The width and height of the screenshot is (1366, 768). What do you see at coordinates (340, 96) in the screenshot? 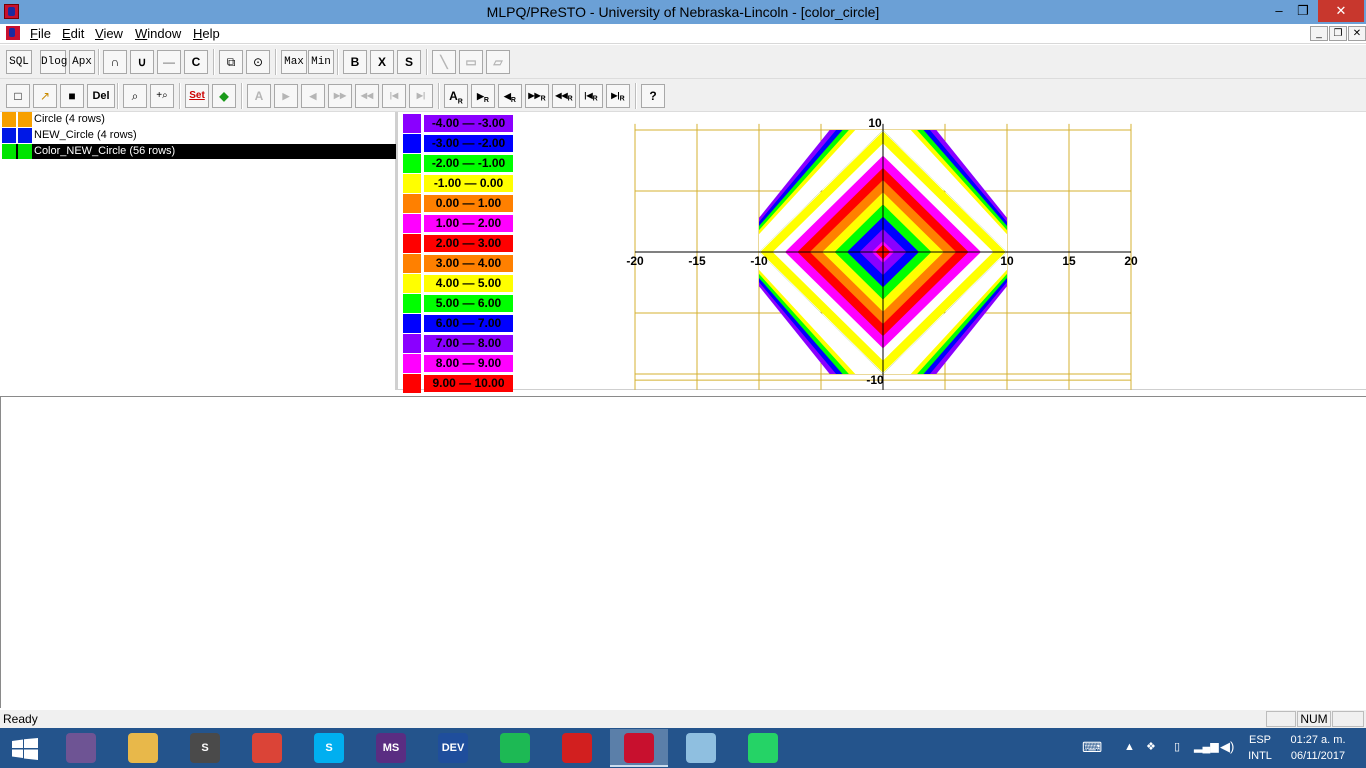
I see `fast-forward-button: ▶▶` at bounding box center [340, 96].